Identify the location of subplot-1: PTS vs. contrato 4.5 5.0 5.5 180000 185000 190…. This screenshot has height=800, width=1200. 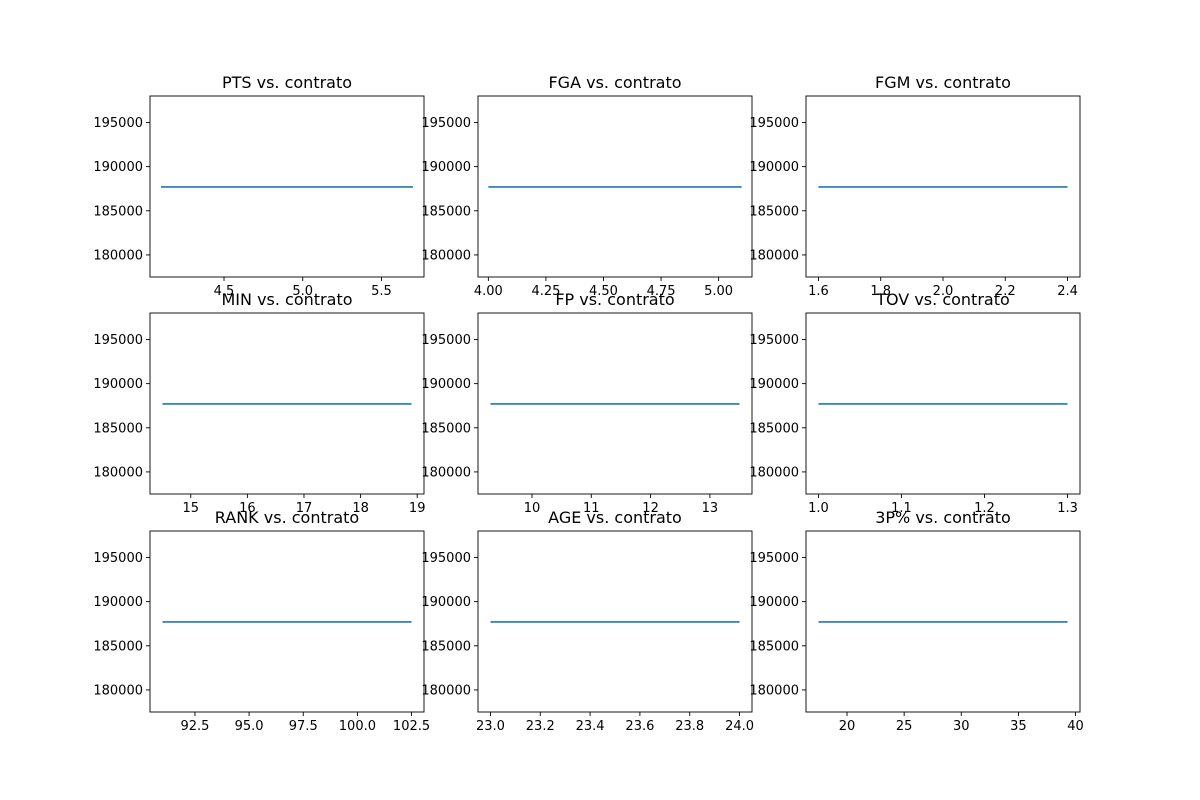
(259, 186).